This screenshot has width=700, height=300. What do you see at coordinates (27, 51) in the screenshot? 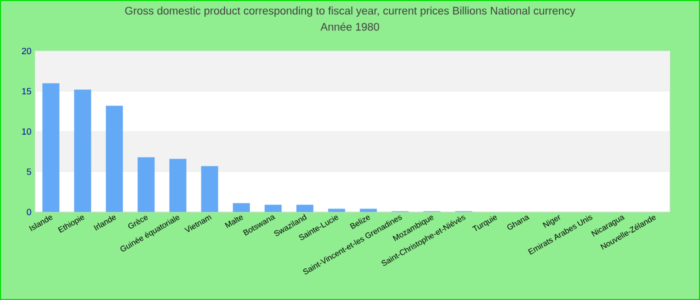
I see `y-tick-label: 20` at bounding box center [27, 51].